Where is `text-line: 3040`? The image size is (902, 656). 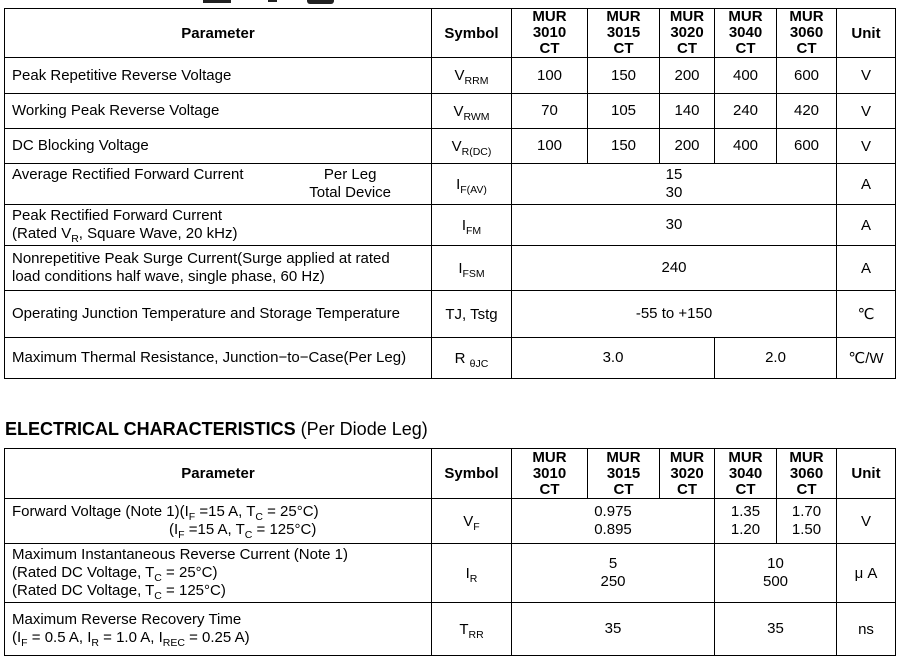 text-line: 3040 is located at coordinates (745, 473).